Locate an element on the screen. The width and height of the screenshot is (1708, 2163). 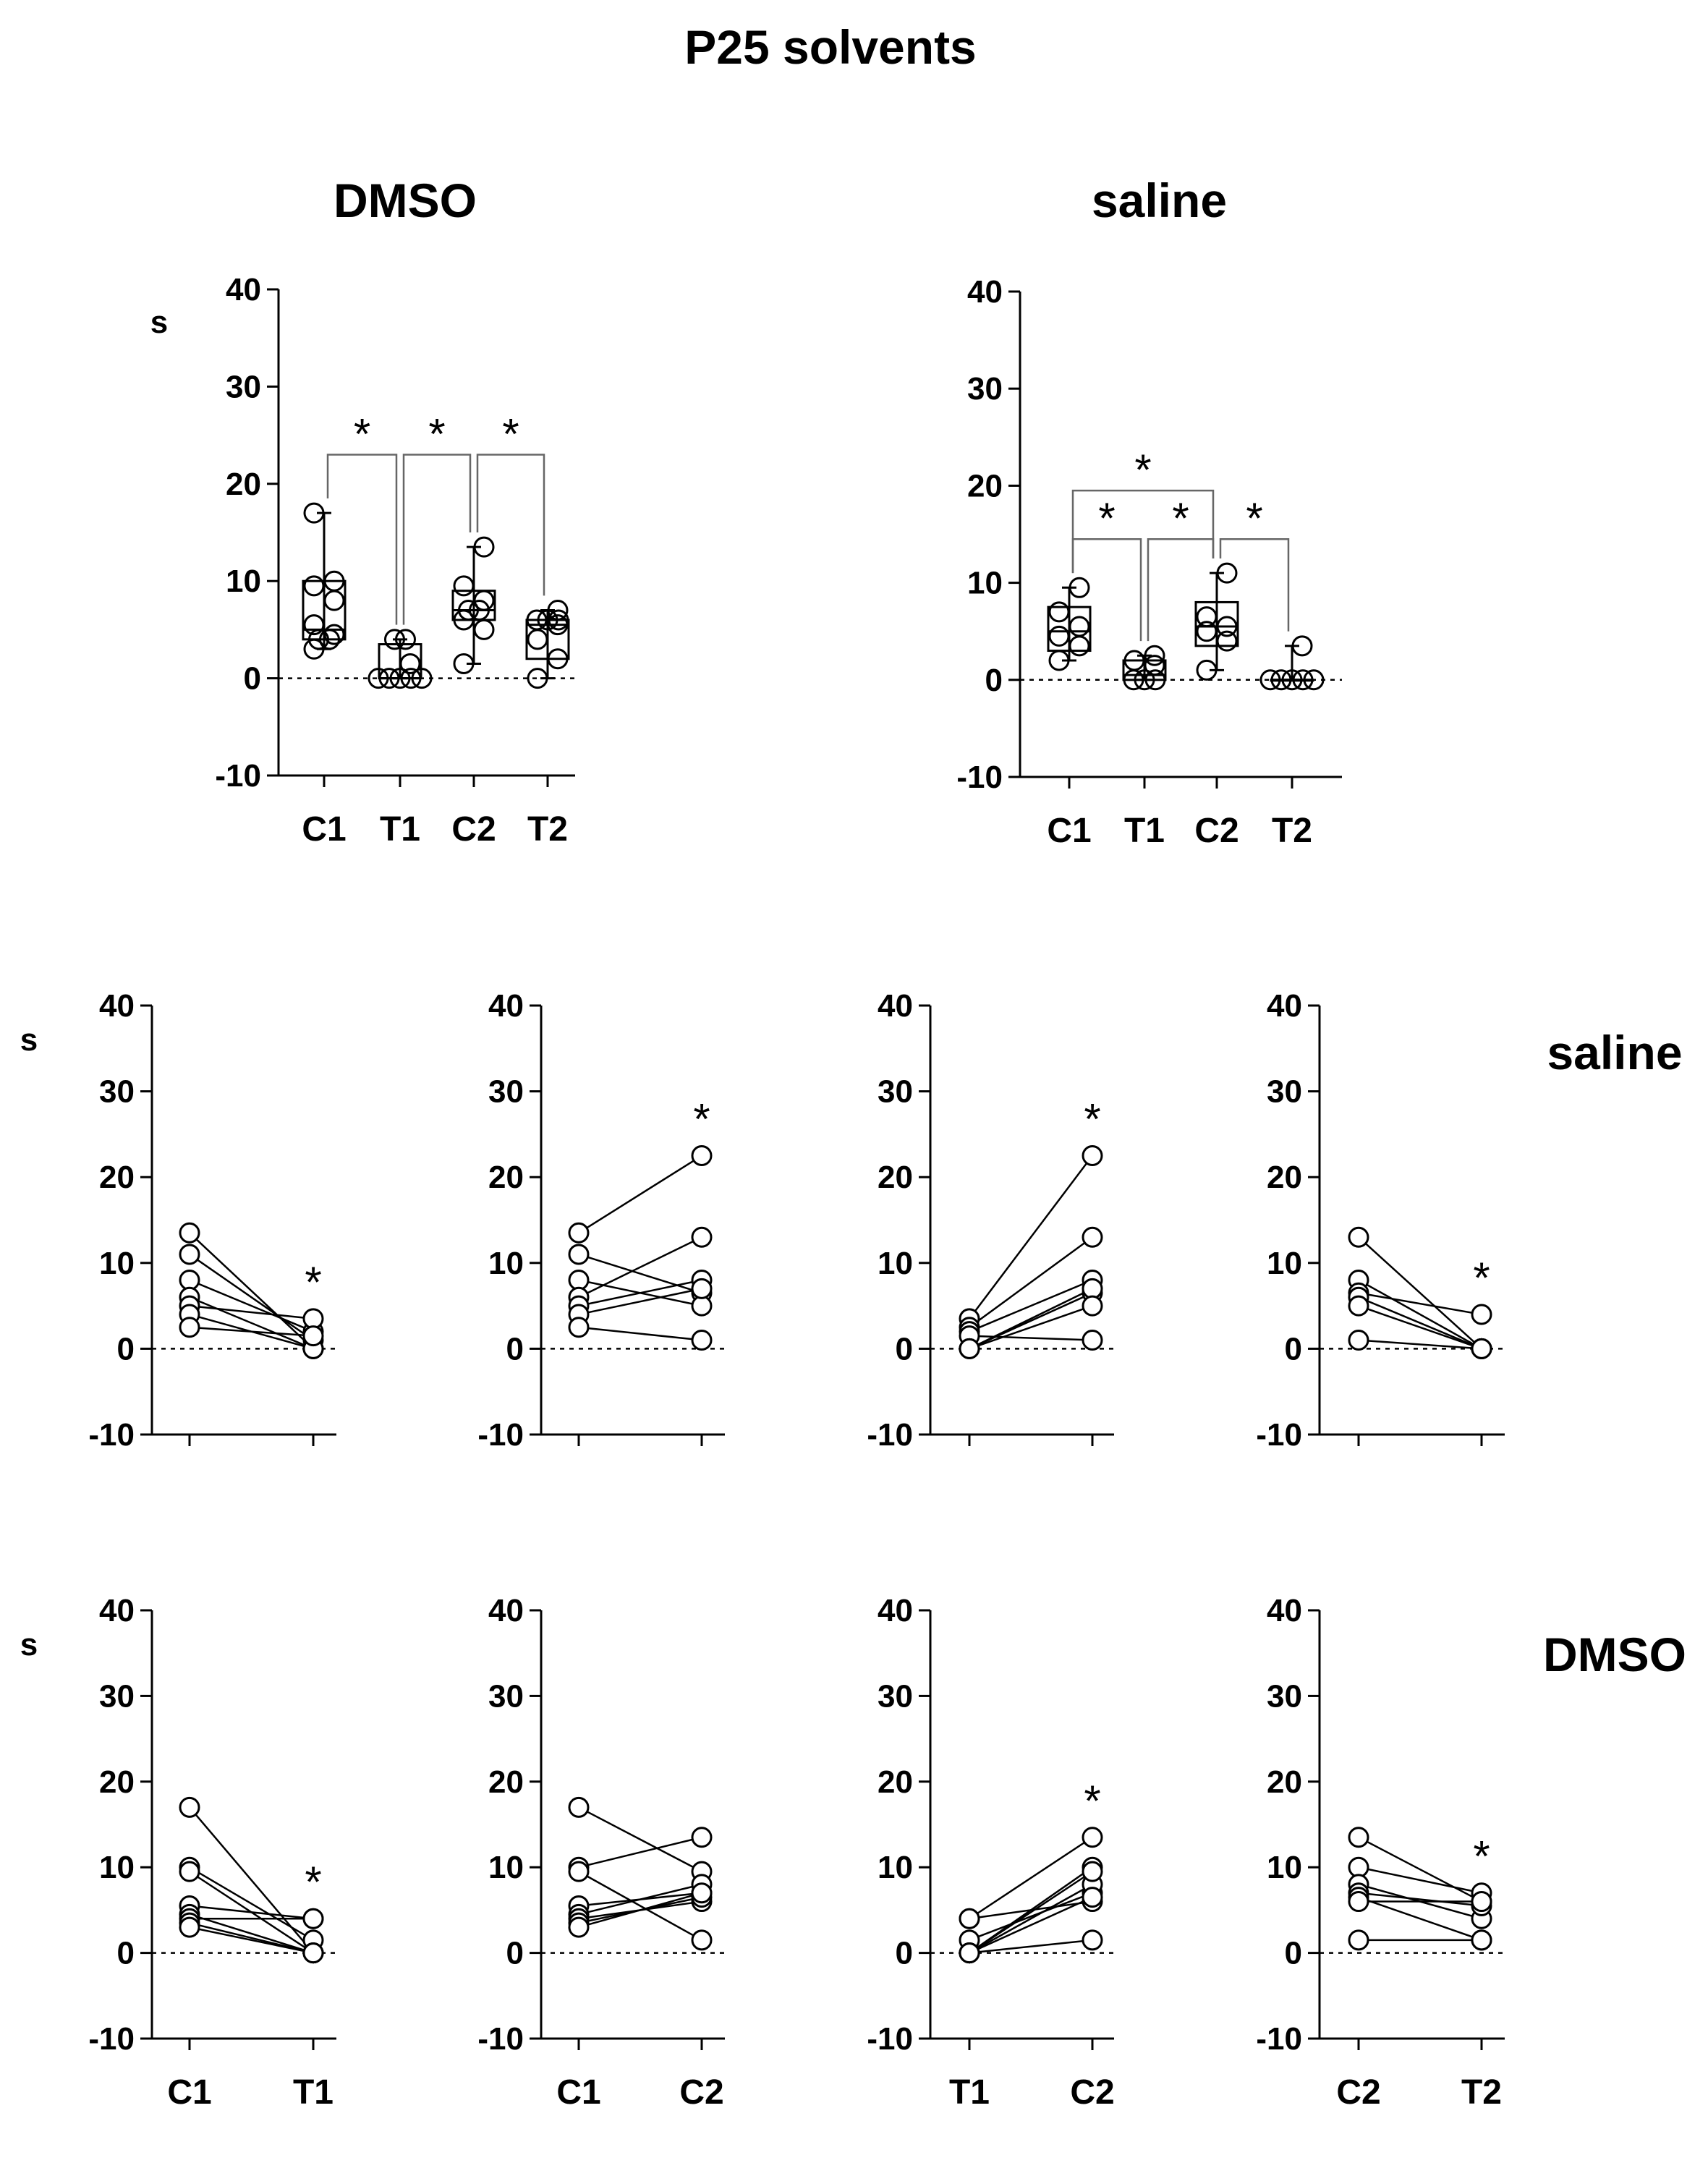
box-iqr is located at coordinates (1217, 624).